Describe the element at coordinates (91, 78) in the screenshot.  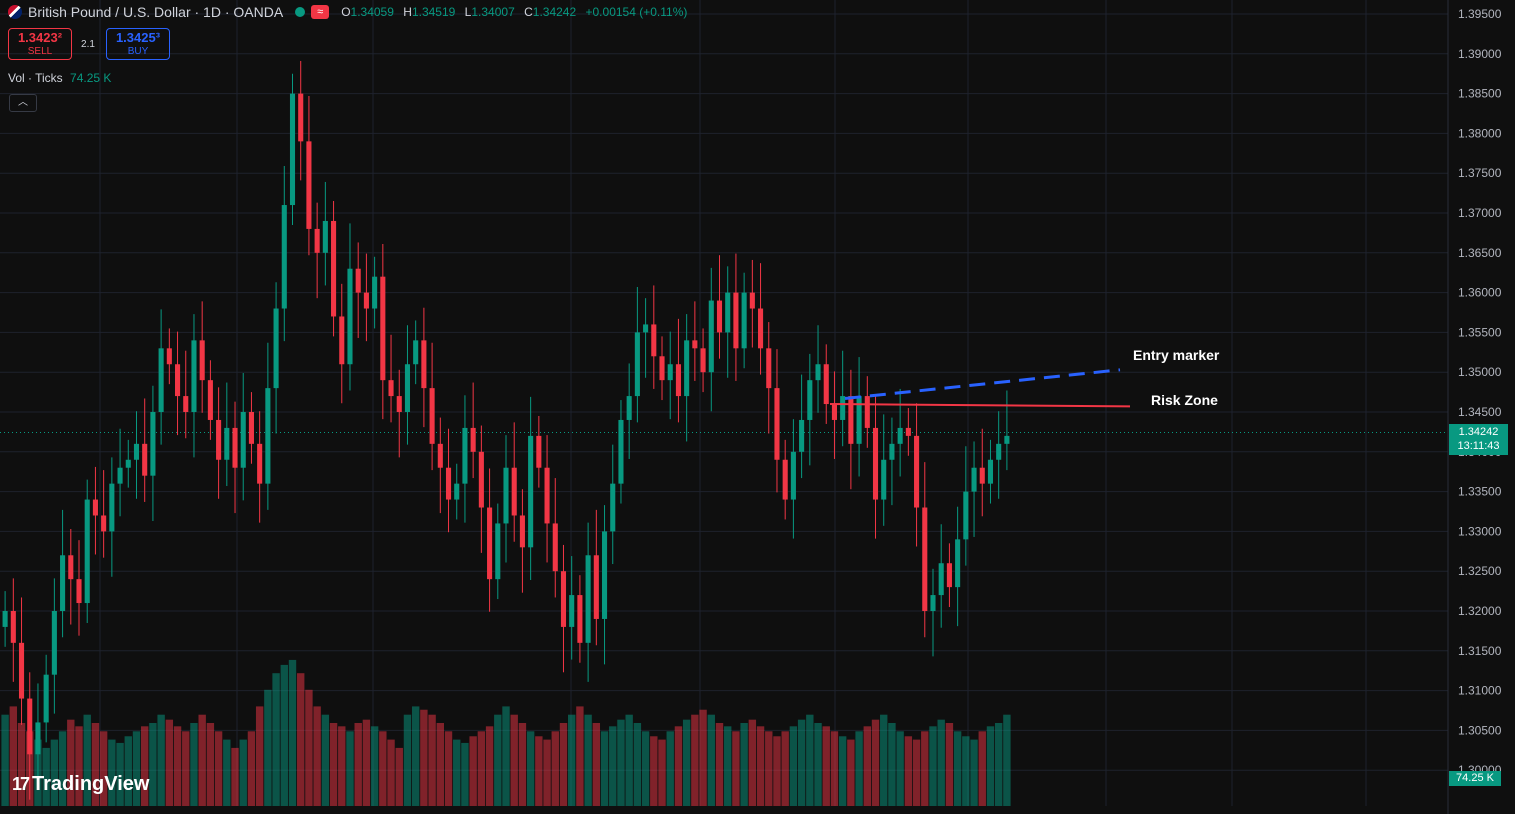
I see `volume-value: 74.25 K` at that location.